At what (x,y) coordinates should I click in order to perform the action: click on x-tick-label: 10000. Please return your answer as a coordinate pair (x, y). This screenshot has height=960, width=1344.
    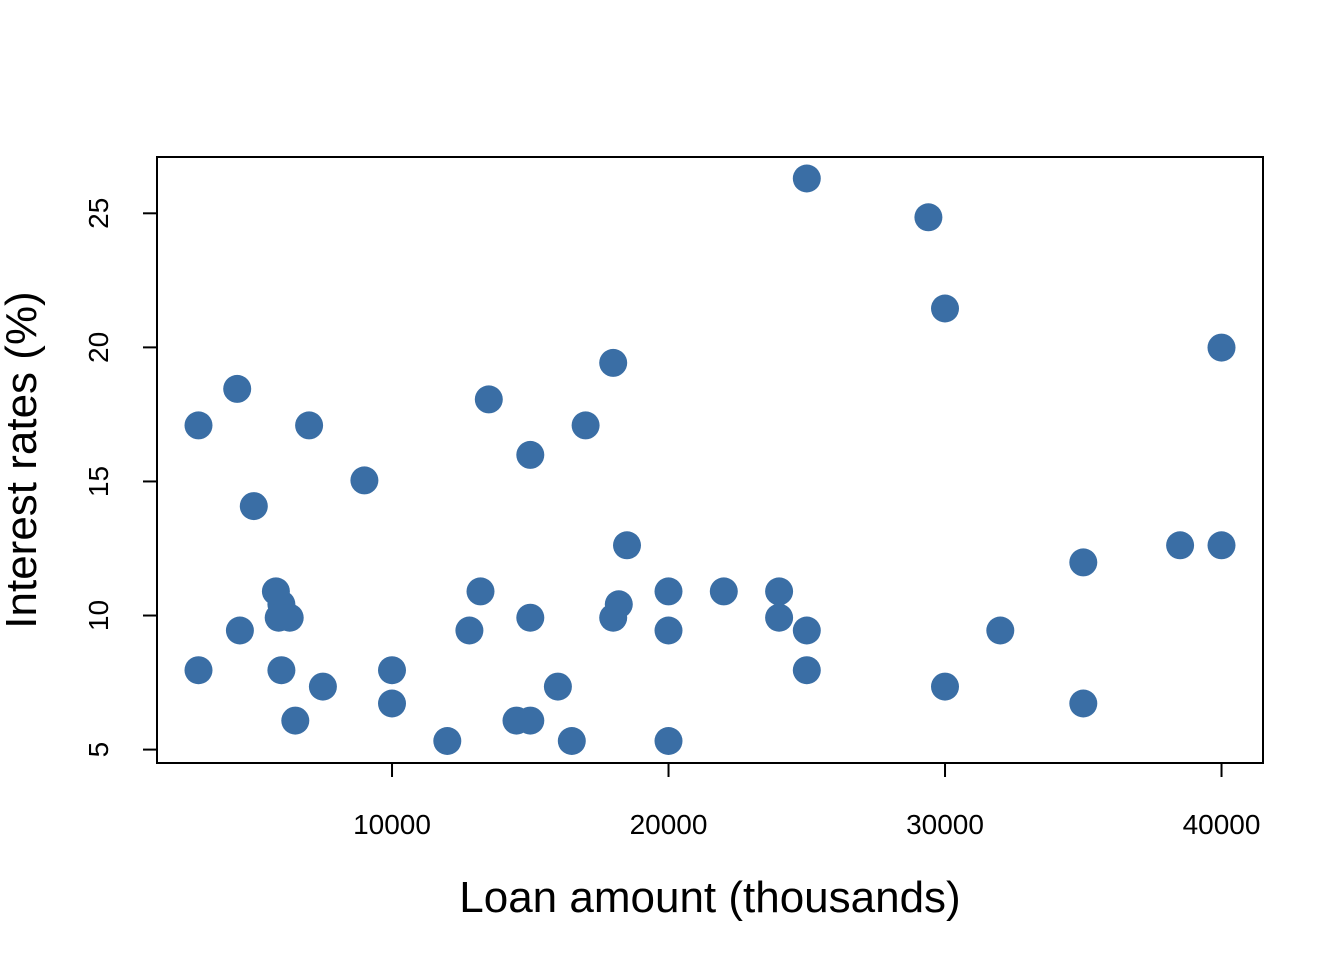
    Looking at the image, I should click on (392, 824).